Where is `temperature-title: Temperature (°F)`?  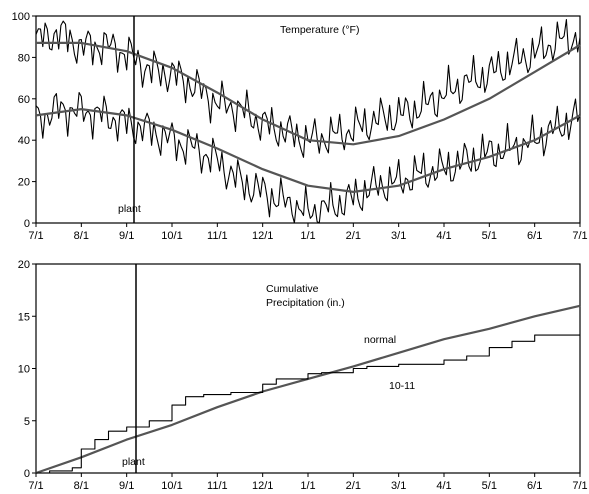
temperature-title: Temperature (°F) is located at coordinates (319, 30).